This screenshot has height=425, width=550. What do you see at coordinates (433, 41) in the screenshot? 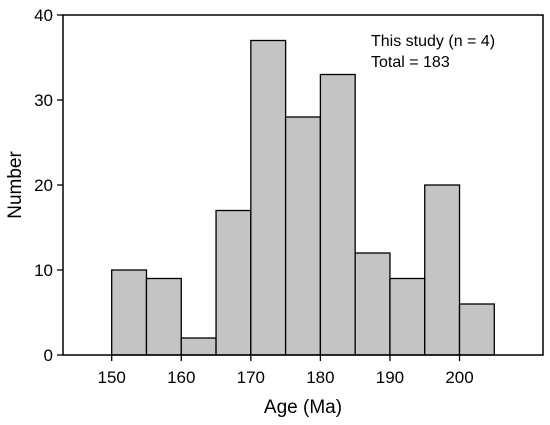
I see `annotation-sample-count: This study (n = 4)` at bounding box center [433, 41].